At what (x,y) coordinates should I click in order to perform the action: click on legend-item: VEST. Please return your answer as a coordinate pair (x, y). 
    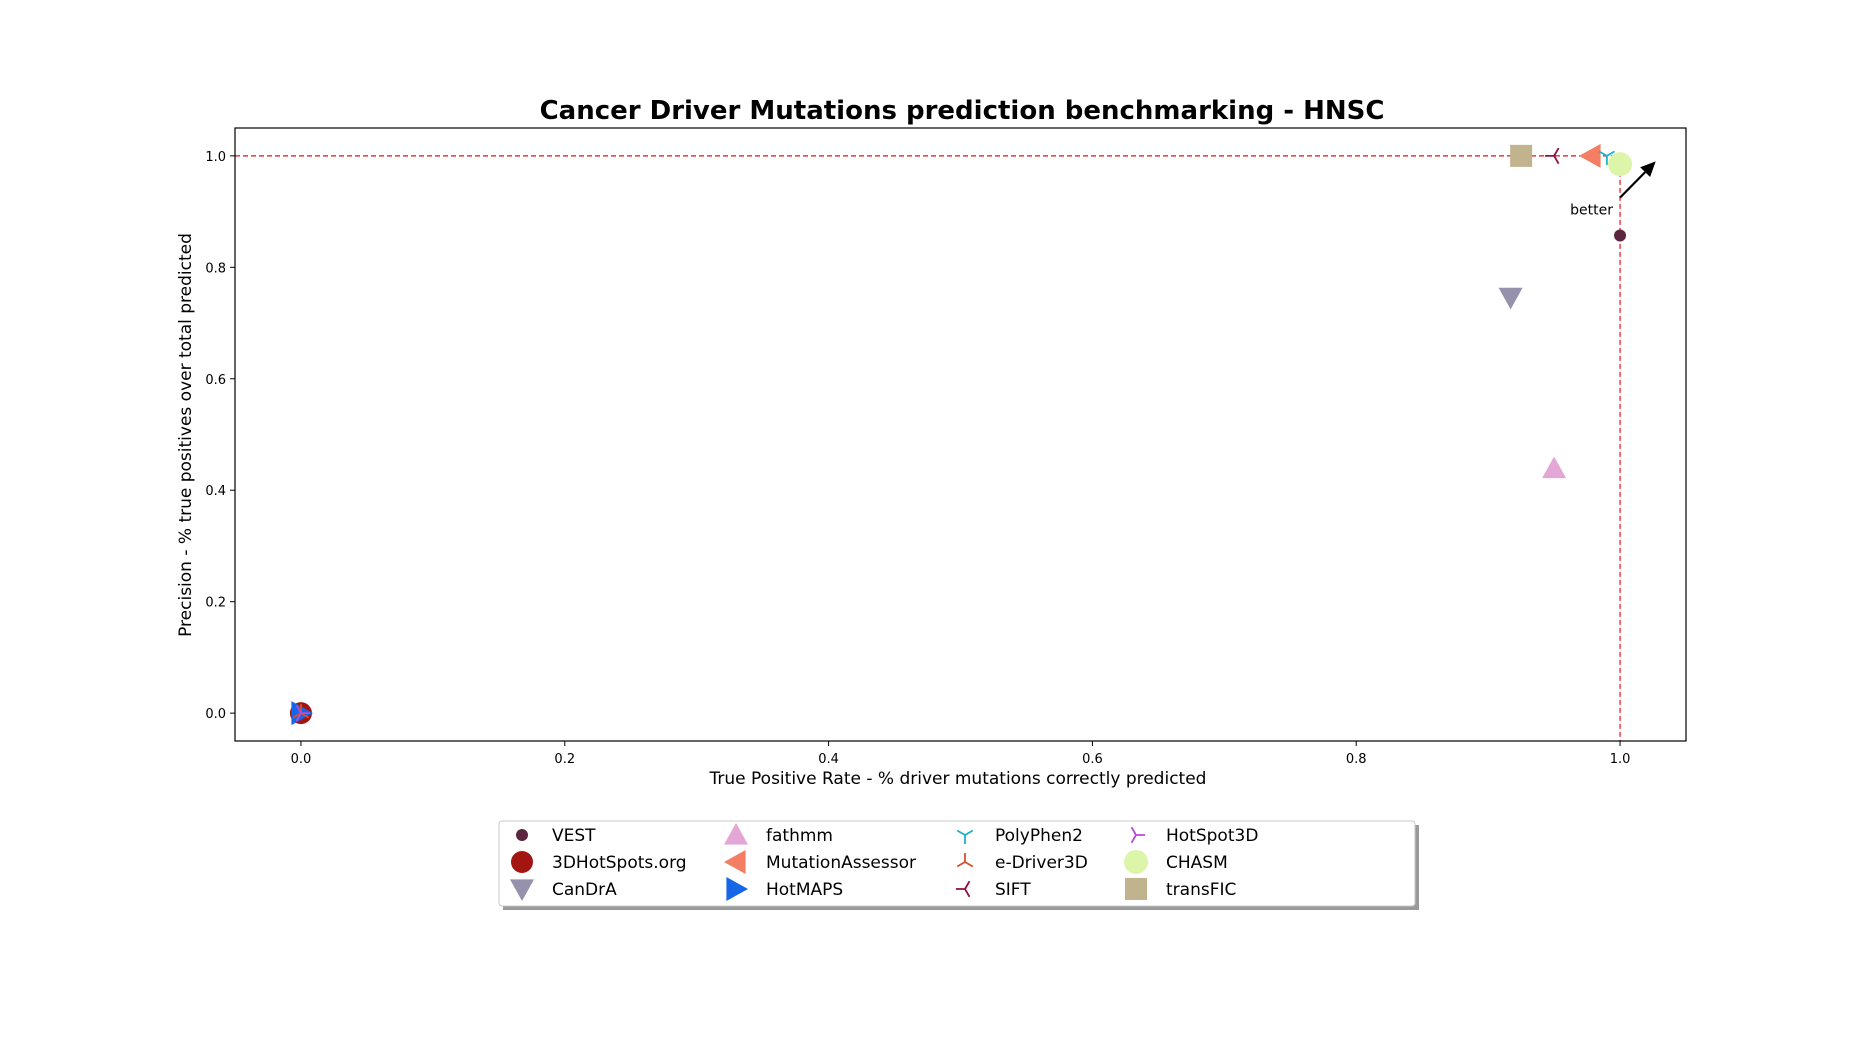
    Looking at the image, I should click on (556, 836).